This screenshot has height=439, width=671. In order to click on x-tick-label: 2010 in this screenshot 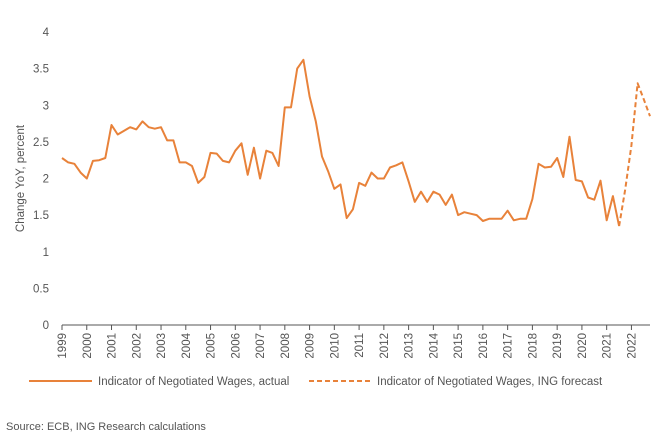, I will do `click(335, 346)`.